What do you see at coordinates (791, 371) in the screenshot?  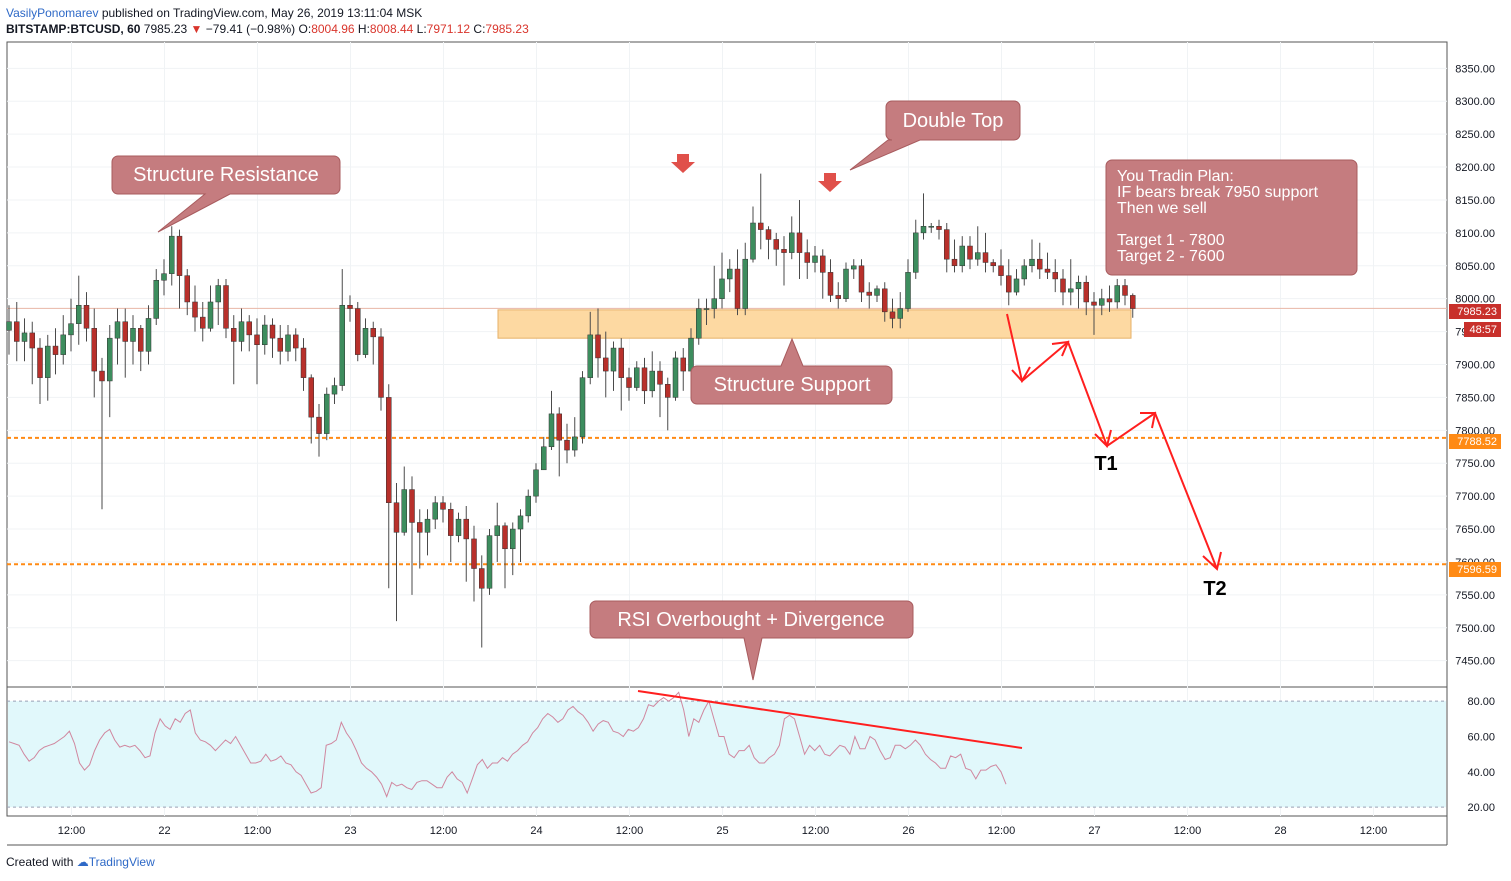 I see `structure-support-callout` at bounding box center [791, 371].